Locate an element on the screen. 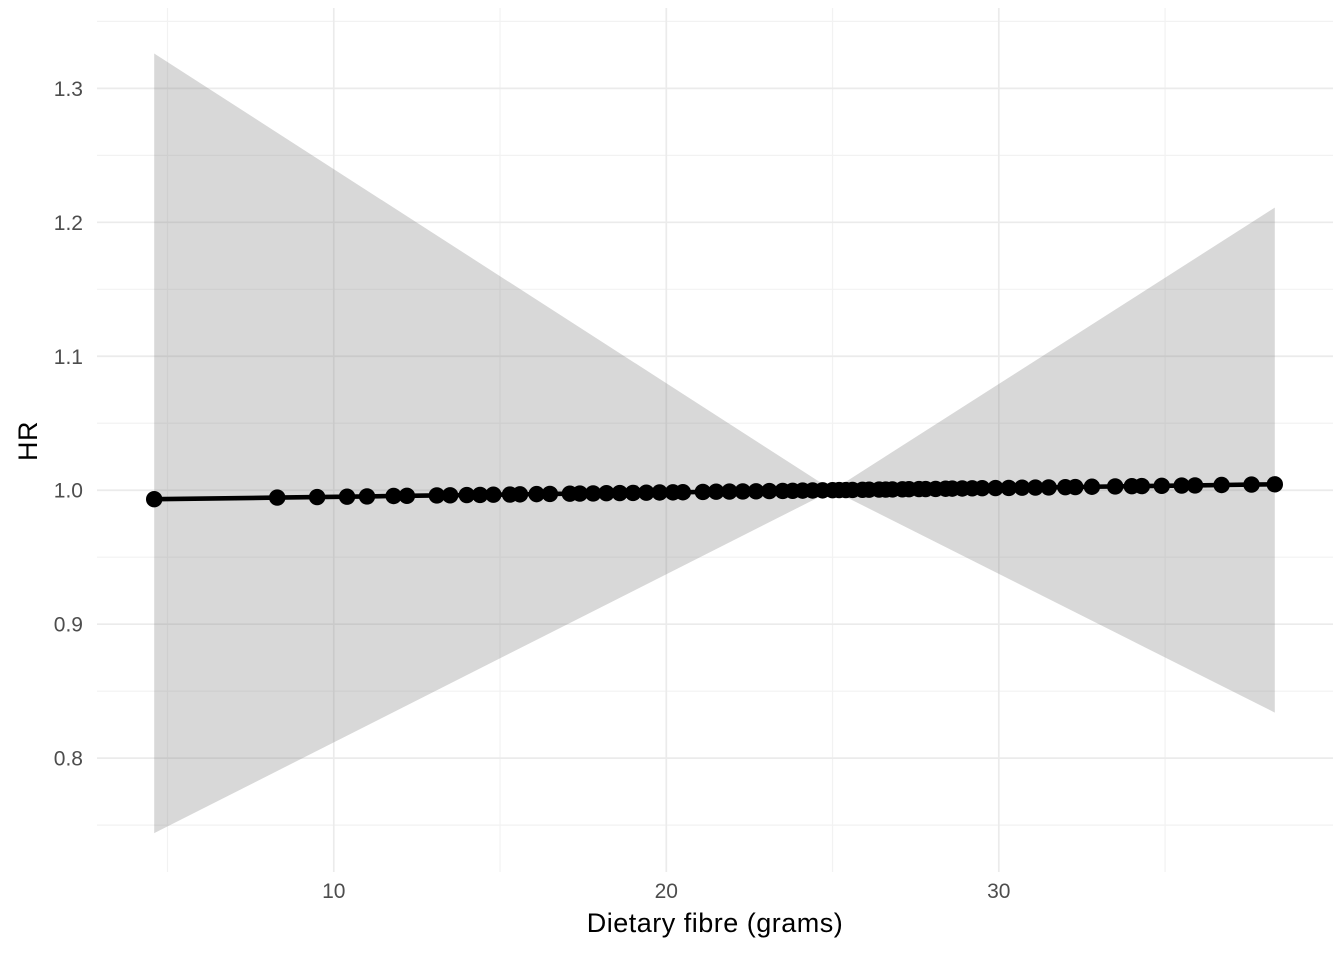 This screenshot has height=960, width=1344. x-tick-label: 10 is located at coordinates (333, 891).